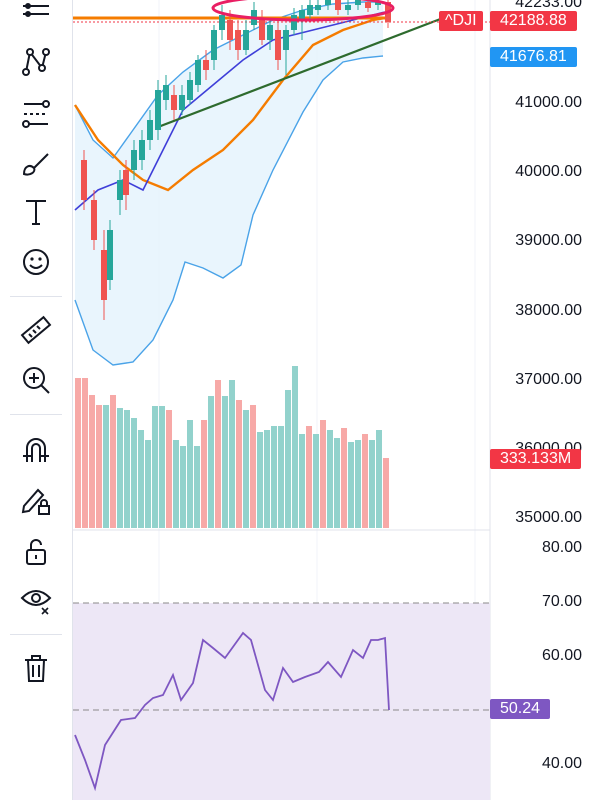 The image size is (600, 800). Describe the element at coordinates (548, 102) in the screenshot. I see `price-axis-label: 41000.00` at that location.